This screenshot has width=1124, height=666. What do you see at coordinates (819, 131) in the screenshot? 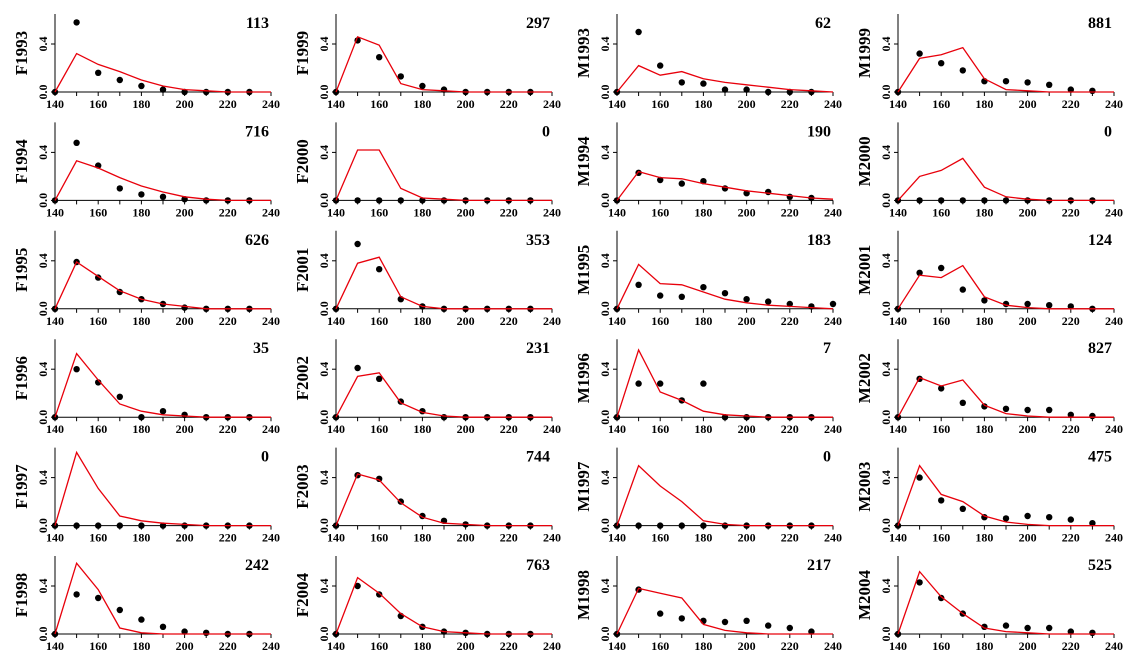
I see `sample-size-label: 190` at bounding box center [819, 131].